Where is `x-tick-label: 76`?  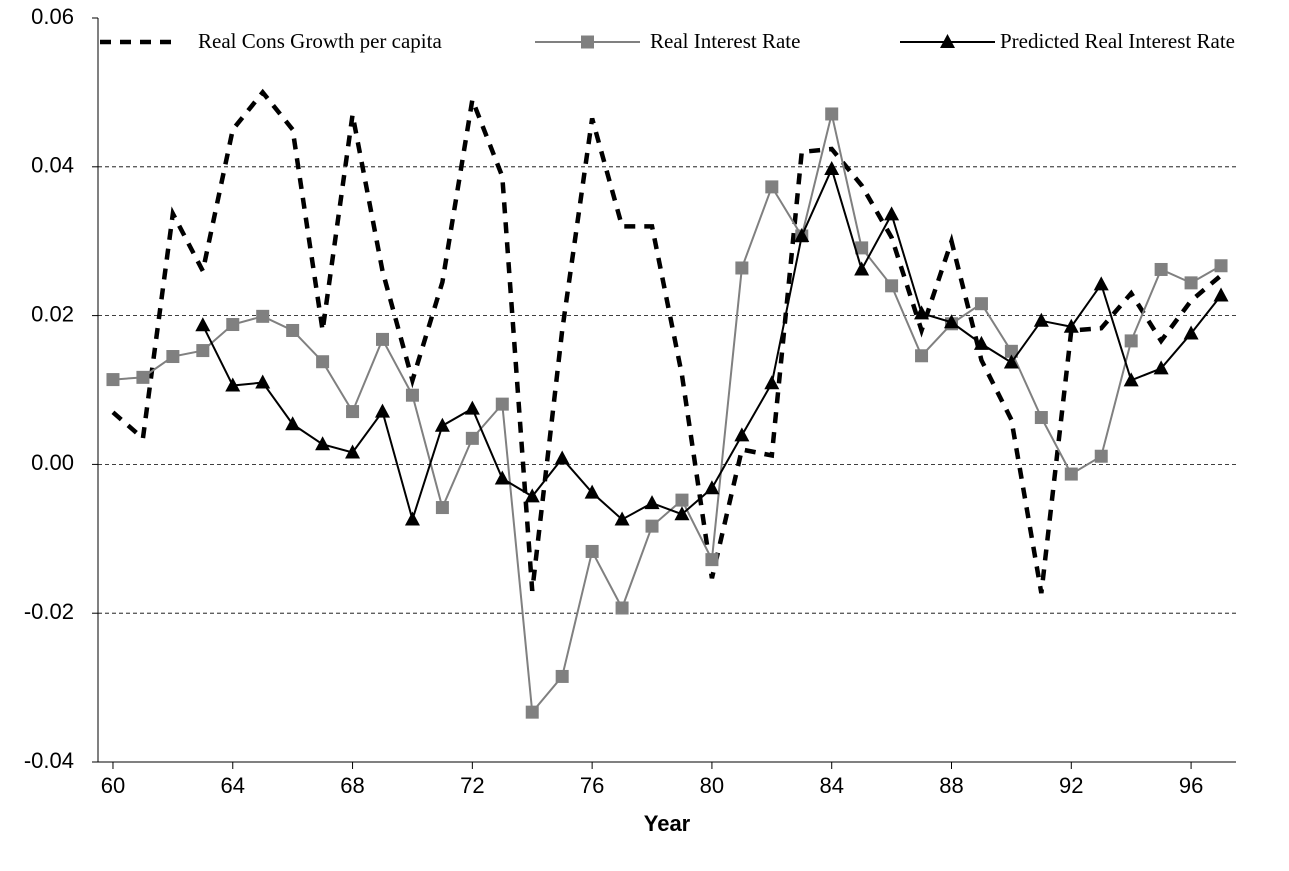
x-tick-label: 76 is located at coordinates (592, 785).